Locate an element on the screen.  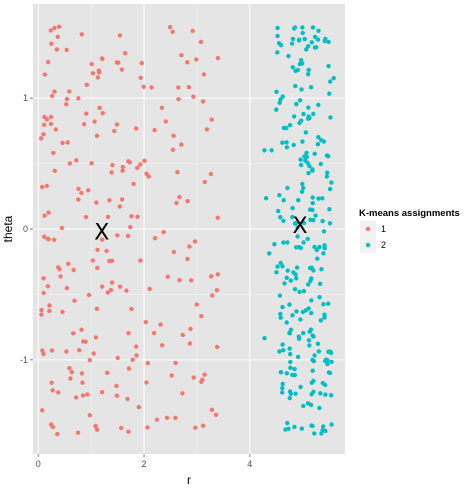
y-axis-ticks: -1 0 1 is located at coordinates (26, 229).